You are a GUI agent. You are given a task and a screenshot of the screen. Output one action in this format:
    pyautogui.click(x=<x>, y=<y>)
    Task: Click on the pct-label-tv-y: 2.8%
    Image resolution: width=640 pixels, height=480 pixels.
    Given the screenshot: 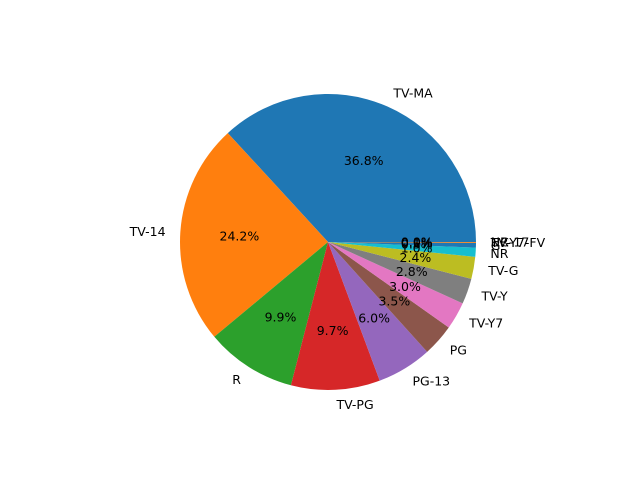 What is the action you would take?
    pyautogui.click(x=412, y=271)
    